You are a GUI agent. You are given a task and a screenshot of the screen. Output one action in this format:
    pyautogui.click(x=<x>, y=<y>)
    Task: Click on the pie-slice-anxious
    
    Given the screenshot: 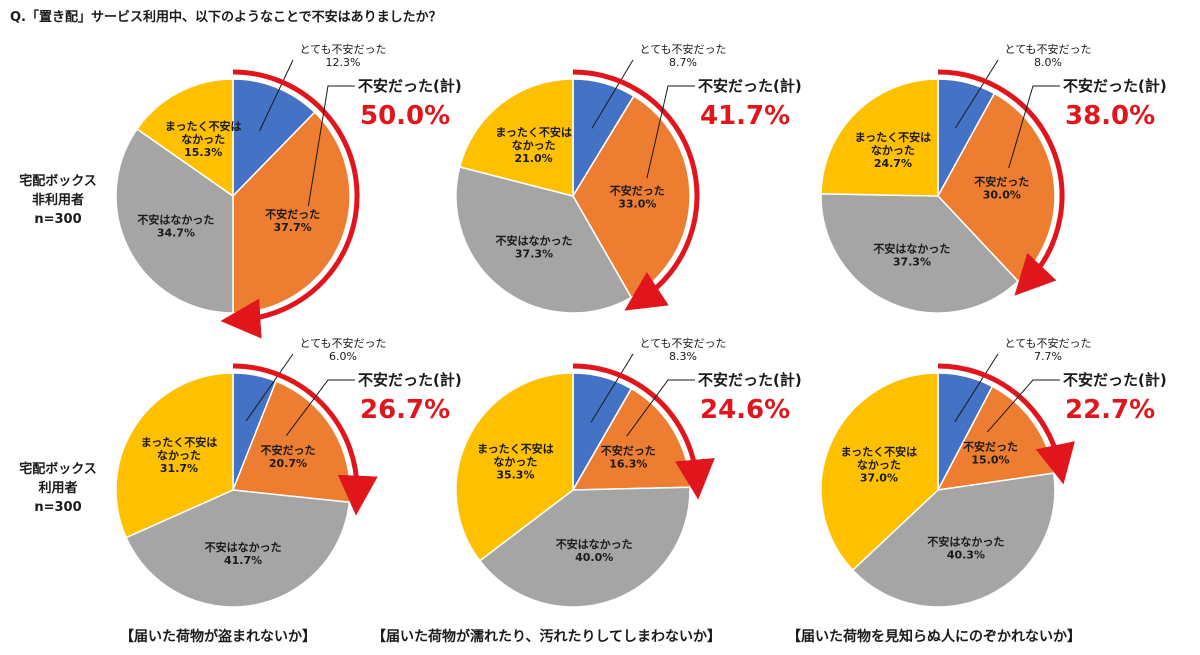 What is the action you would take?
    pyautogui.click(x=291, y=212)
    